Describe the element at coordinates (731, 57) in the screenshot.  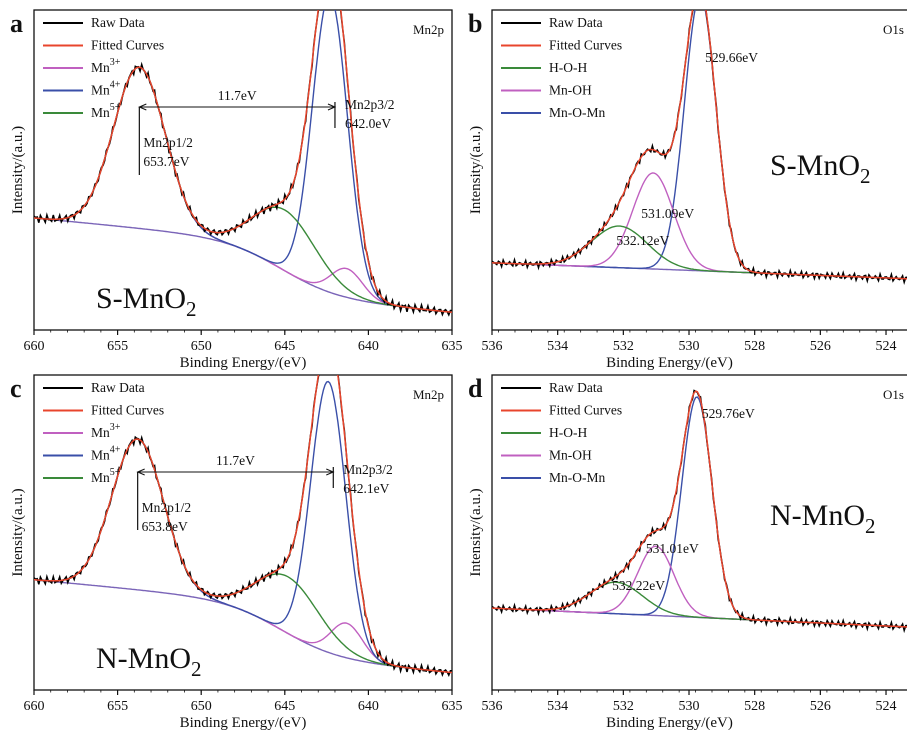
I see `peak-energy-label: 529.66eV` at that location.